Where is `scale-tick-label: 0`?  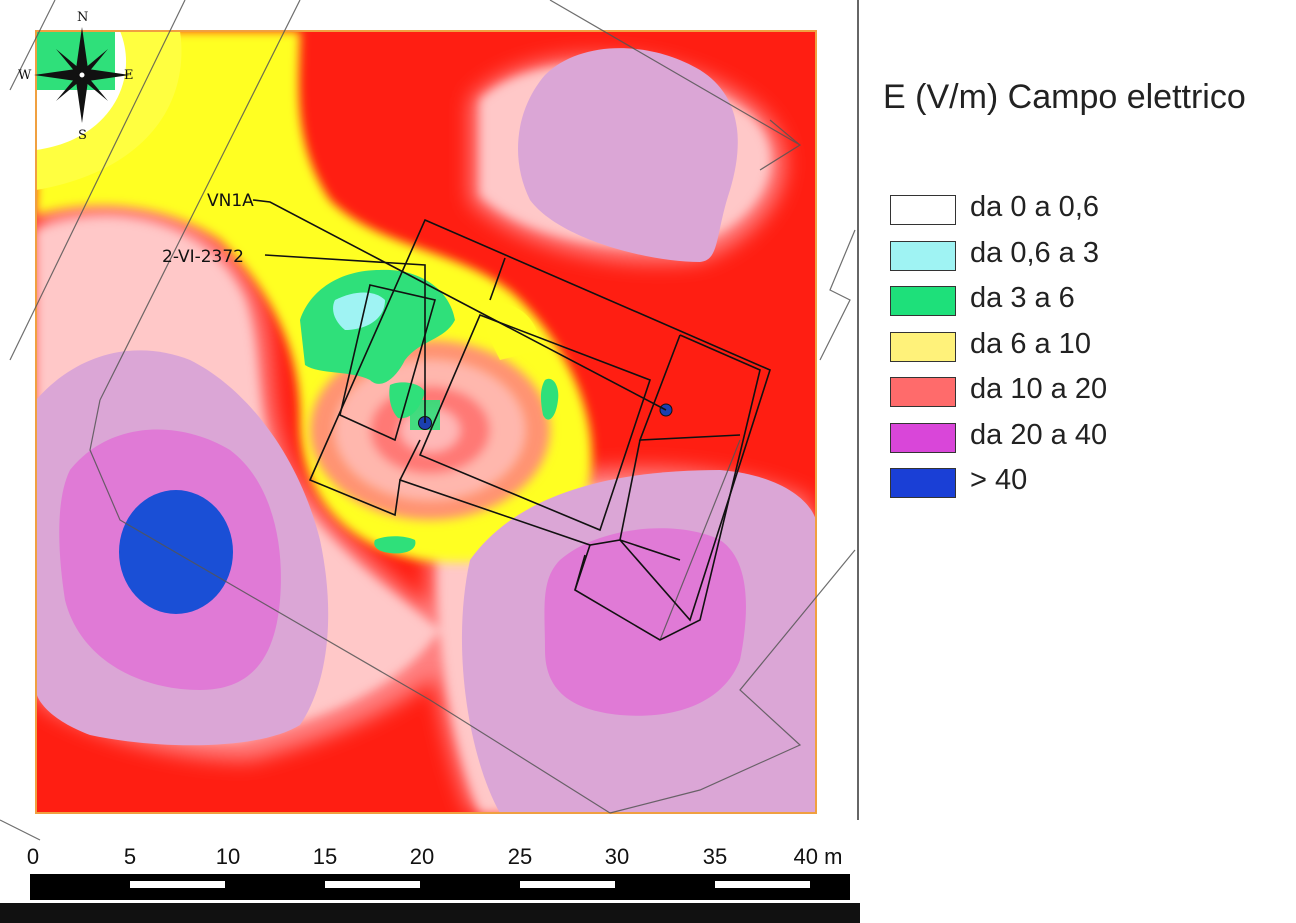 scale-tick-label: 0 is located at coordinates (33, 856).